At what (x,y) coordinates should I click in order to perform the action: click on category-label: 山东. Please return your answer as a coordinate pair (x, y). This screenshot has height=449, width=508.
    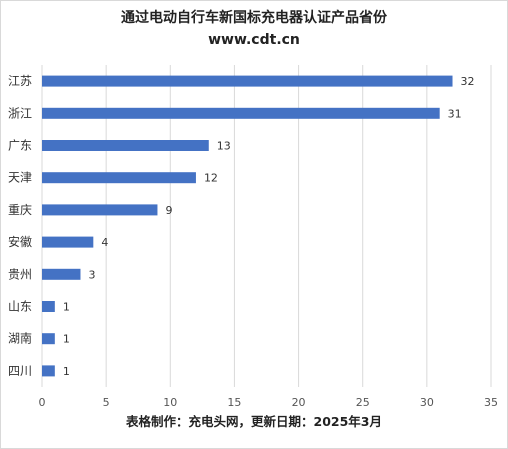
    Looking at the image, I should click on (20, 307).